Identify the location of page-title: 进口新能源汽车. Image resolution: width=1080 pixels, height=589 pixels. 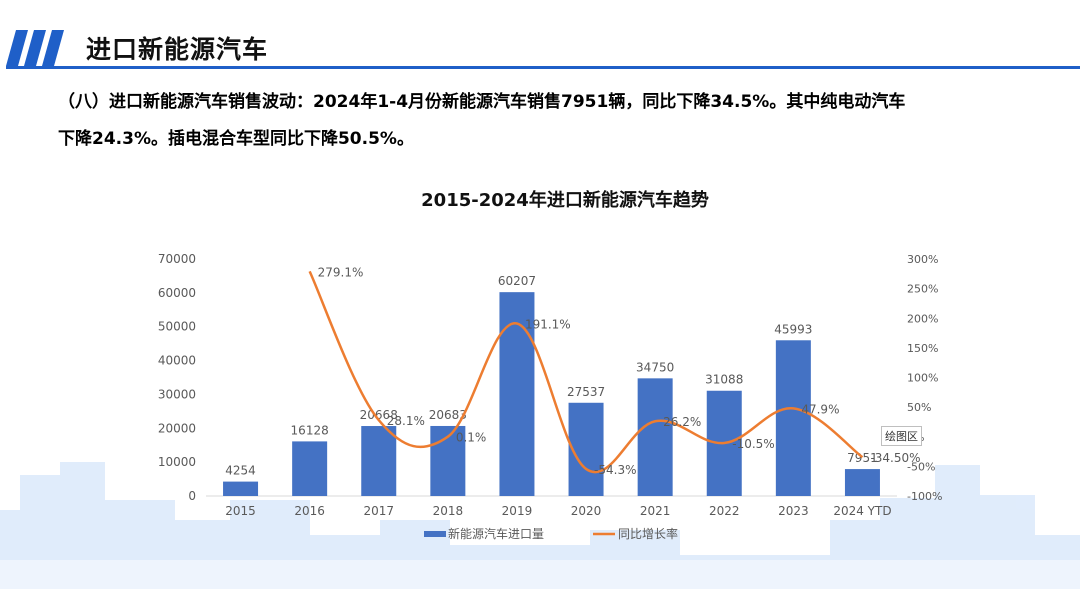
(177, 49).